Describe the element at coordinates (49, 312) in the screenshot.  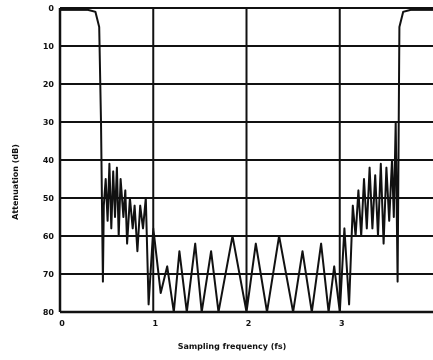
I see `y-tick-label: 80` at that location.